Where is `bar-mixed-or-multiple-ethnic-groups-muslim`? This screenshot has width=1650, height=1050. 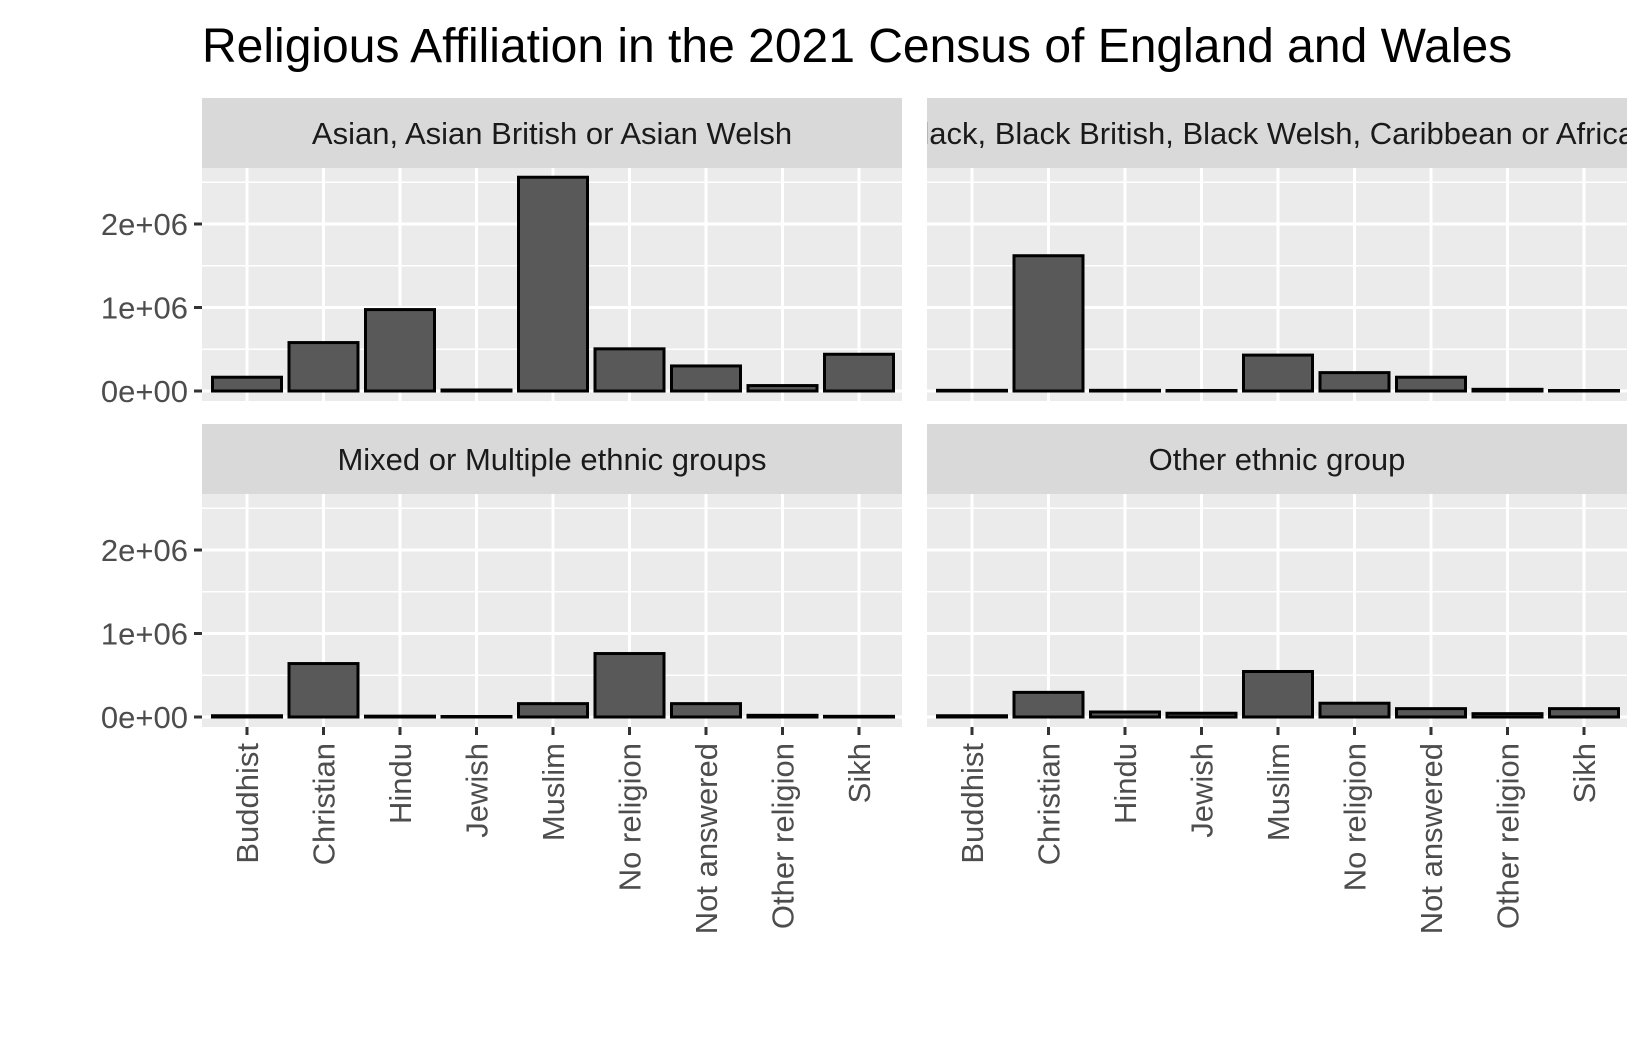
bar-mixed-or-multiple-ethnic-groups-muslim is located at coordinates (553, 710).